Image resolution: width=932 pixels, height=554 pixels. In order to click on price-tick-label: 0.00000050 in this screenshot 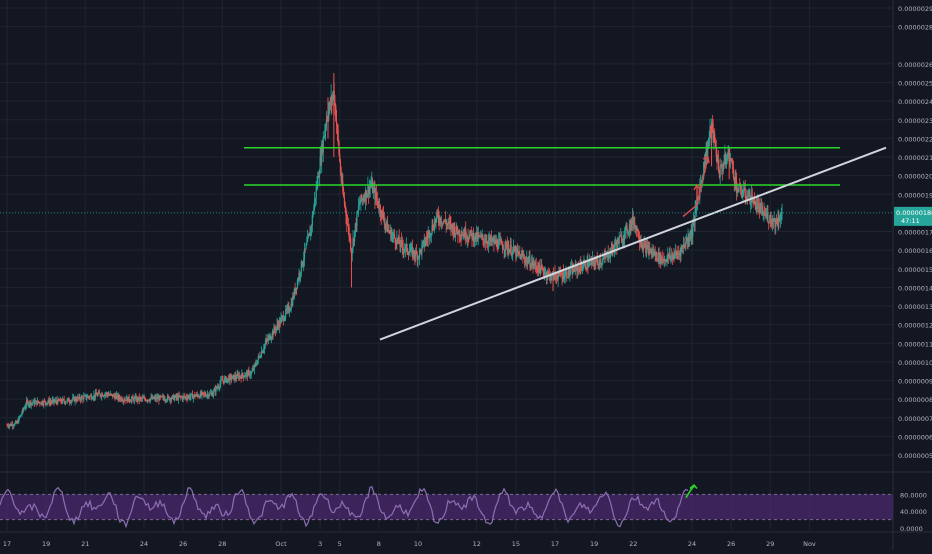, I will do `click(915, 456)`.